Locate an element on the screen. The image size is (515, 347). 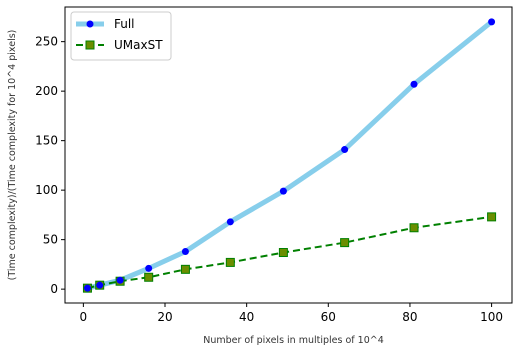
legend-marker-full is located at coordinates (90, 24).